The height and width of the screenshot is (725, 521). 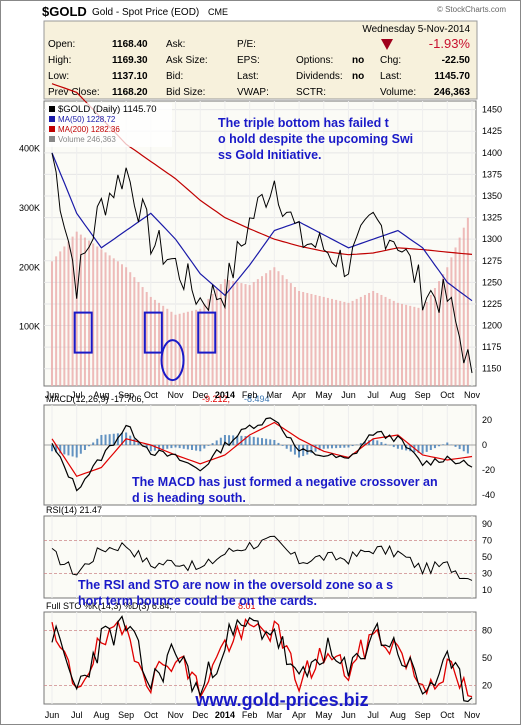 What do you see at coordinates (87, 139) in the screenshot?
I see `legend-entry: Volume 246,363` at bounding box center [87, 139].